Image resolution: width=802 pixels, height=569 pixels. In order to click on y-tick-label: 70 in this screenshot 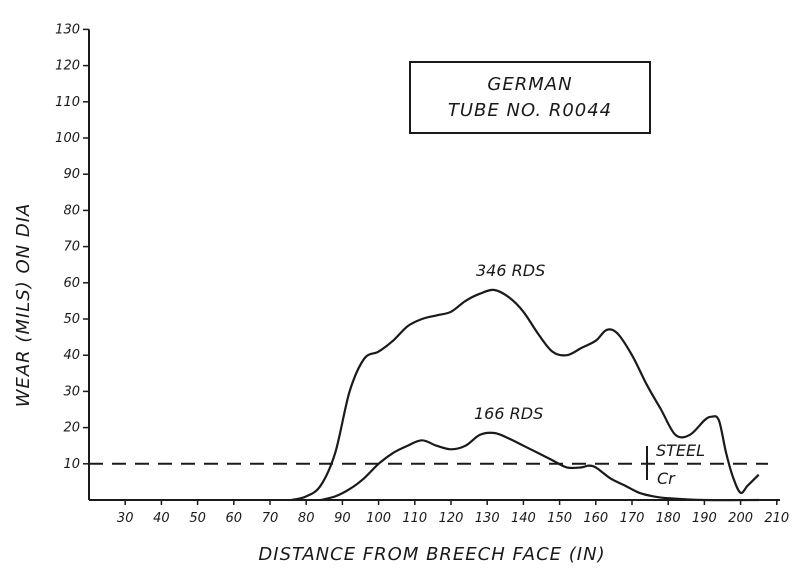, I will do `click(71, 247)`.